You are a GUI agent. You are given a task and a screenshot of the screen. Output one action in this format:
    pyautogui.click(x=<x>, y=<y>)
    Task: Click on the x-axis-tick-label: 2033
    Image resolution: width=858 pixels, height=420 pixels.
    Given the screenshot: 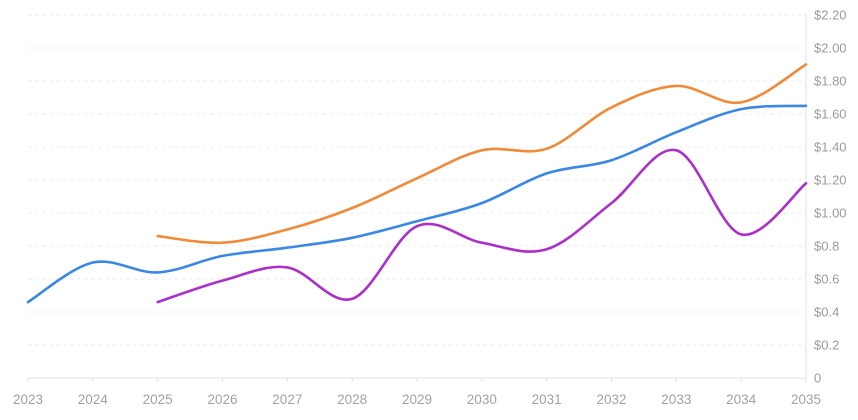 What is the action you would take?
    pyautogui.click(x=676, y=399)
    